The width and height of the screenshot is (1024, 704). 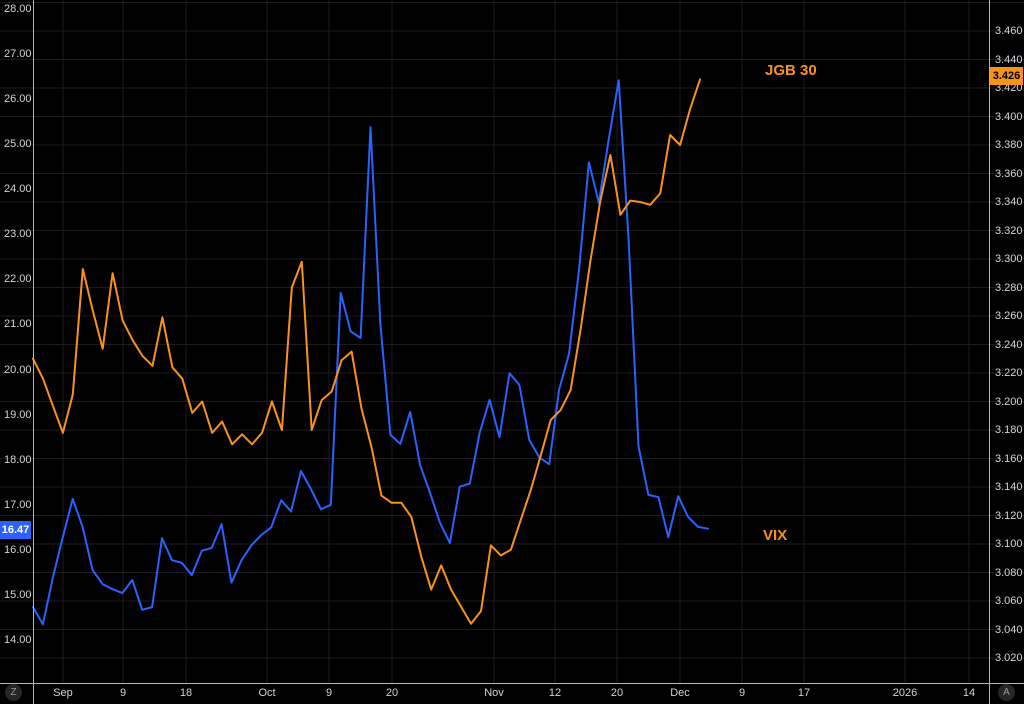 I want to click on left-axis-tick-label: 26.00, so click(x=18, y=99).